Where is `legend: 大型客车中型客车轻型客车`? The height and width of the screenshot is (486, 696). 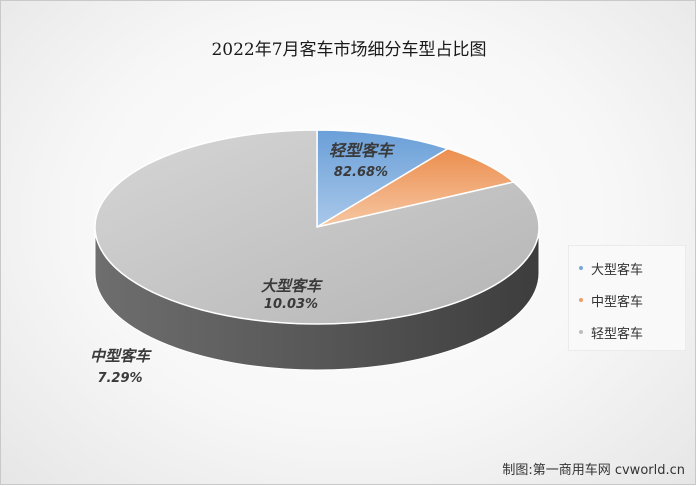
legend: 大型客车中型客车轻型客车 is located at coordinates (627, 298).